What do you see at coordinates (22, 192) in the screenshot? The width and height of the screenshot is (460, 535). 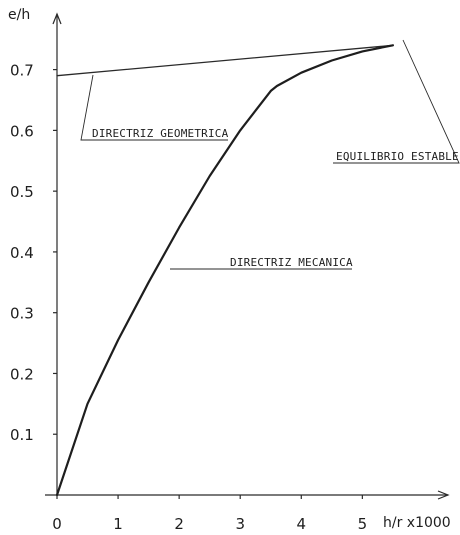 I see `y-tick-label: 0.5` at bounding box center [22, 192].